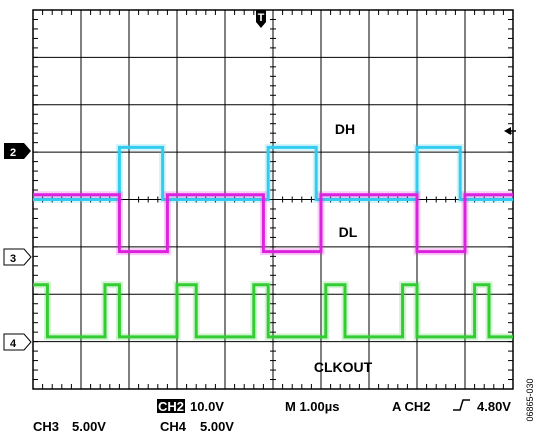  I want to click on trigger-source: A CH2, so click(411, 406).